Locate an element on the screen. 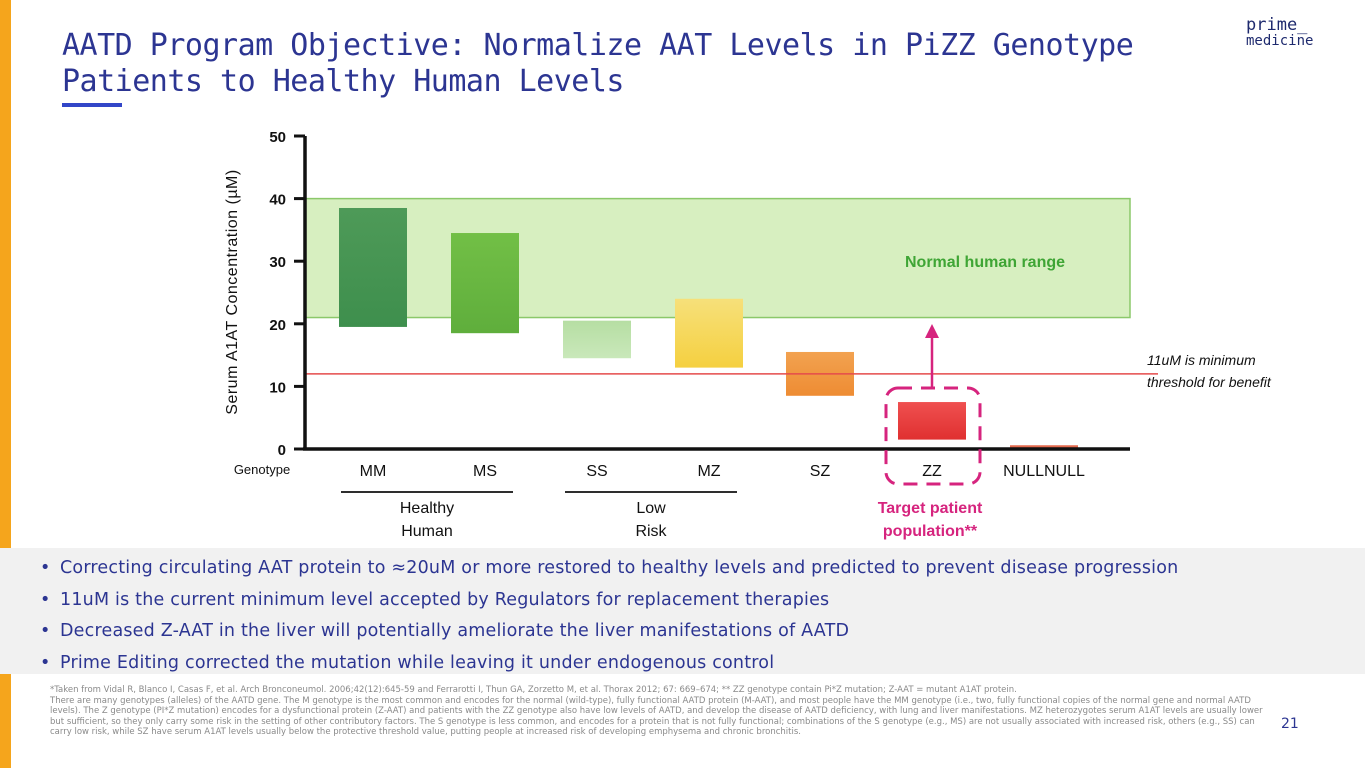 This screenshot has height=768, width=1365. y-tick-label: 20 is located at coordinates (277, 325).